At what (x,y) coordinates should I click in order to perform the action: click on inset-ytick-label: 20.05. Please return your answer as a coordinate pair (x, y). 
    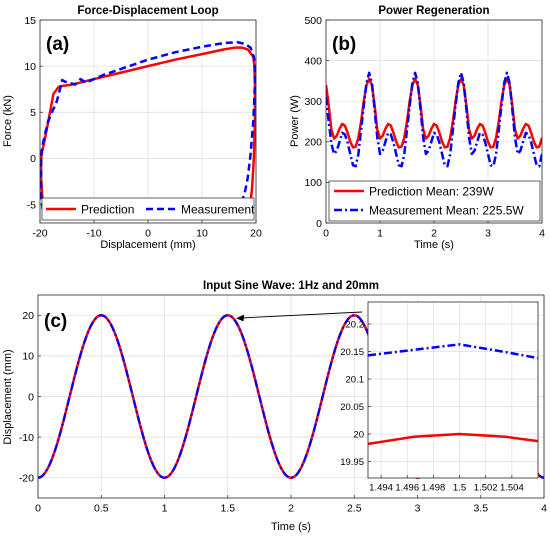
    Looking at the image, I should click on (352, 407).